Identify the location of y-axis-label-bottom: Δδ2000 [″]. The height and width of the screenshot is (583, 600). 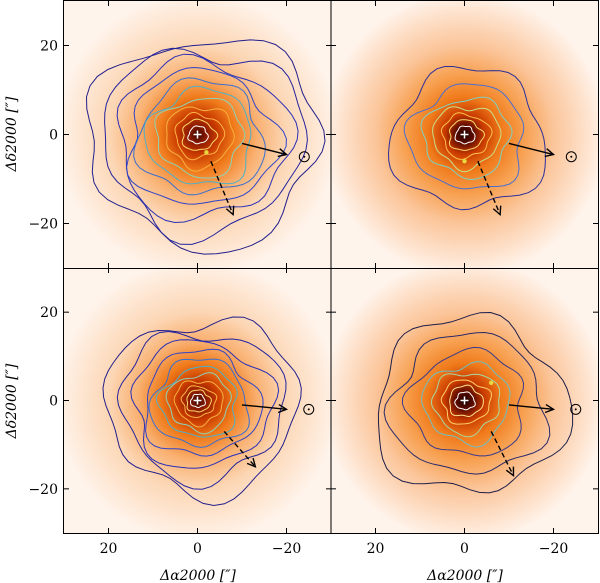
(12, 401).